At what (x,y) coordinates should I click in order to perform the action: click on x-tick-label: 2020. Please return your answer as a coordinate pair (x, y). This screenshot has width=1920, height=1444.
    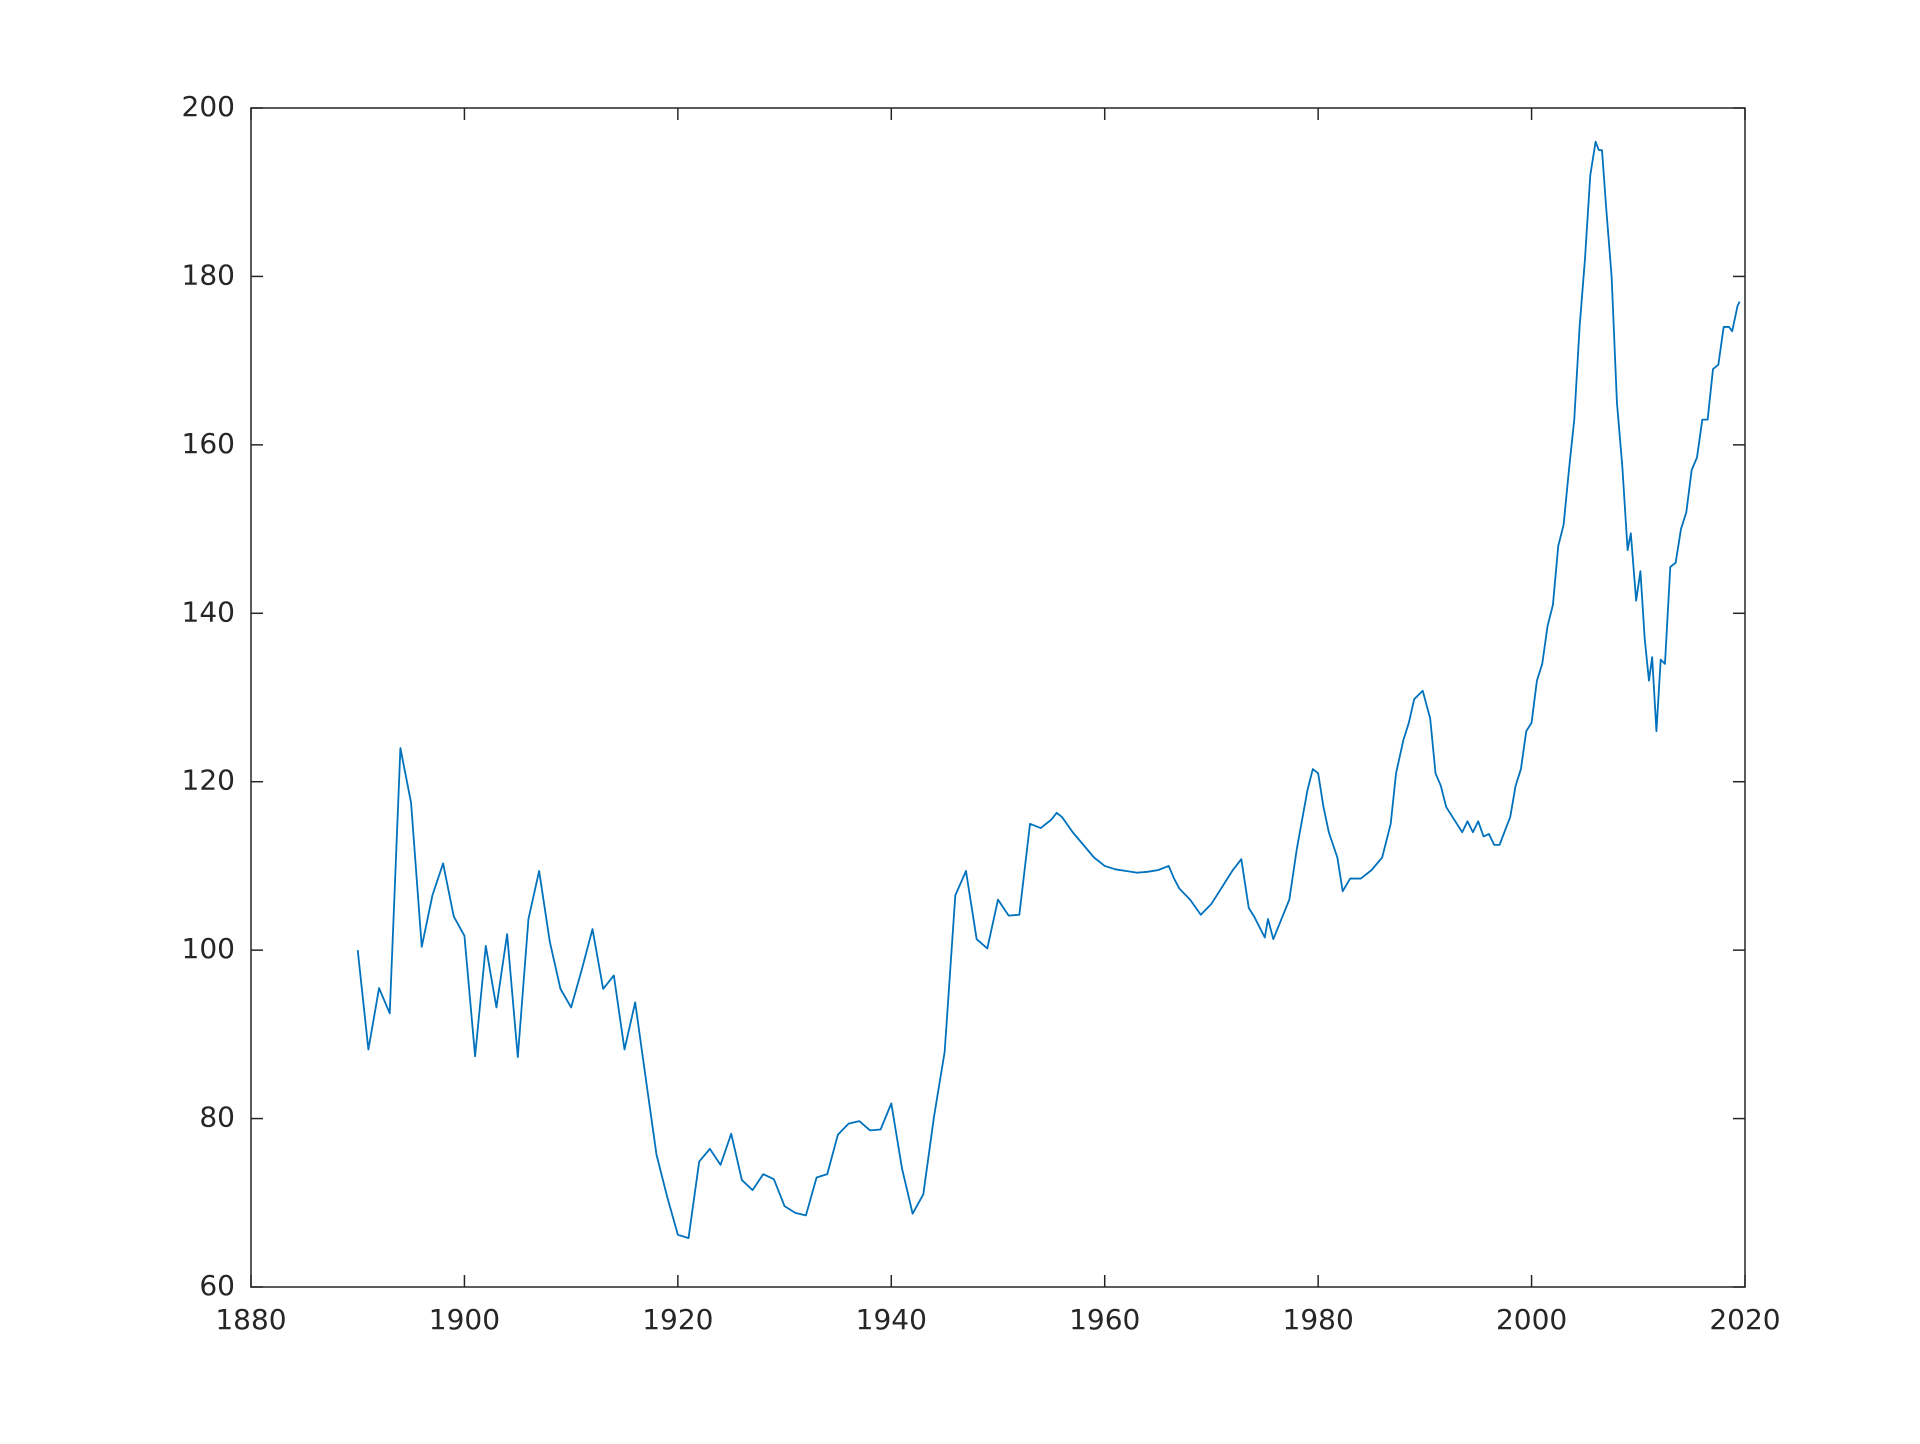
    Looking at the image, I should click on (1744, 1319).